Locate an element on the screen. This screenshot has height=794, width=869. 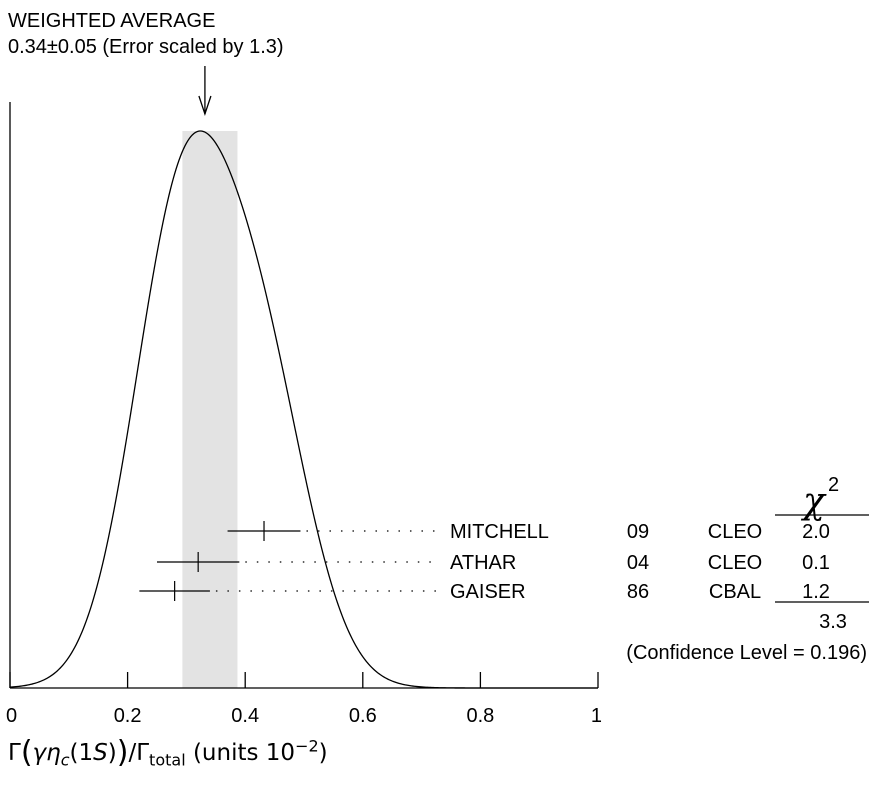
xlabel-eta-sub: c is located at coordinates (65, 760).